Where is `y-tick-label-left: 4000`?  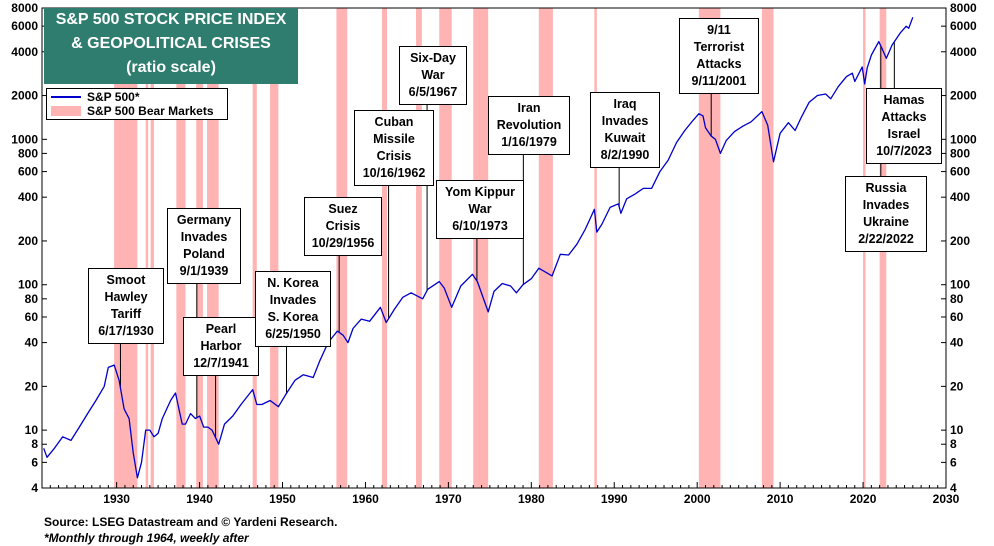 y-tick-label-left: 4000 is located at coordinates (24, 52).